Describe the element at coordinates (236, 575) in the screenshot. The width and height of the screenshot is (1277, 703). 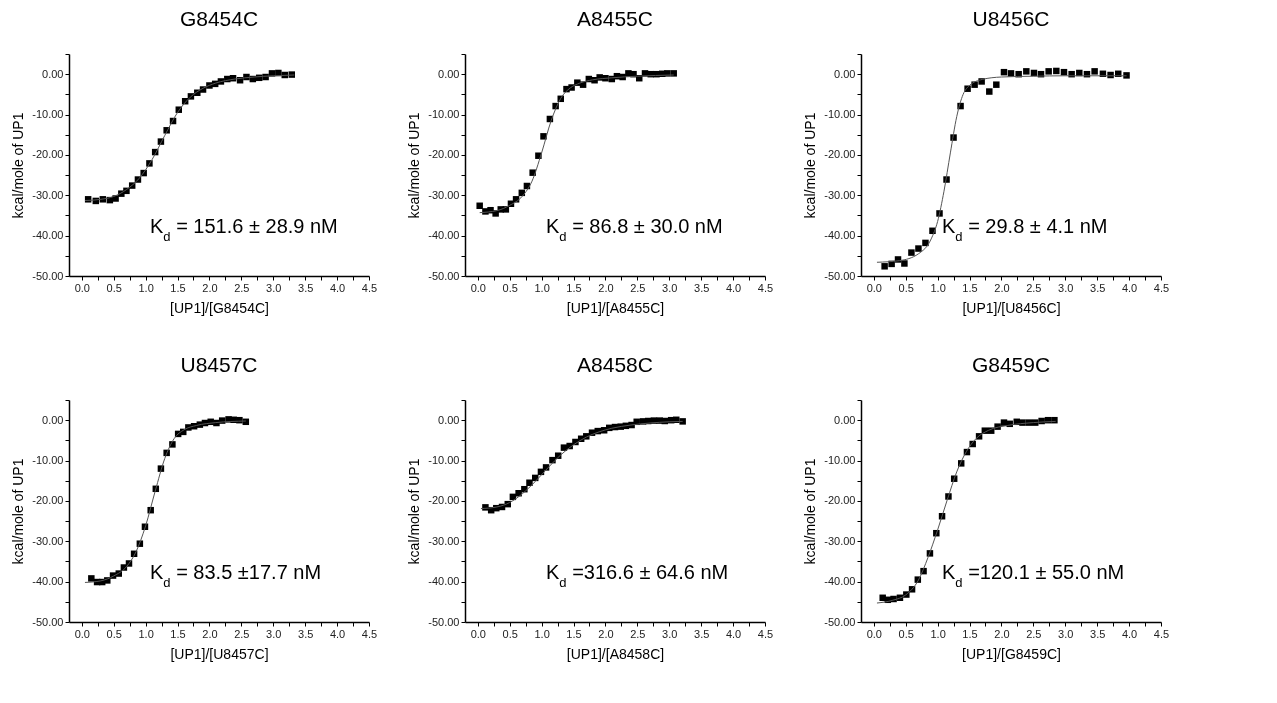
I see `annotation: K$_{d}$ = 83.5 ±17.7 nM` at that location.